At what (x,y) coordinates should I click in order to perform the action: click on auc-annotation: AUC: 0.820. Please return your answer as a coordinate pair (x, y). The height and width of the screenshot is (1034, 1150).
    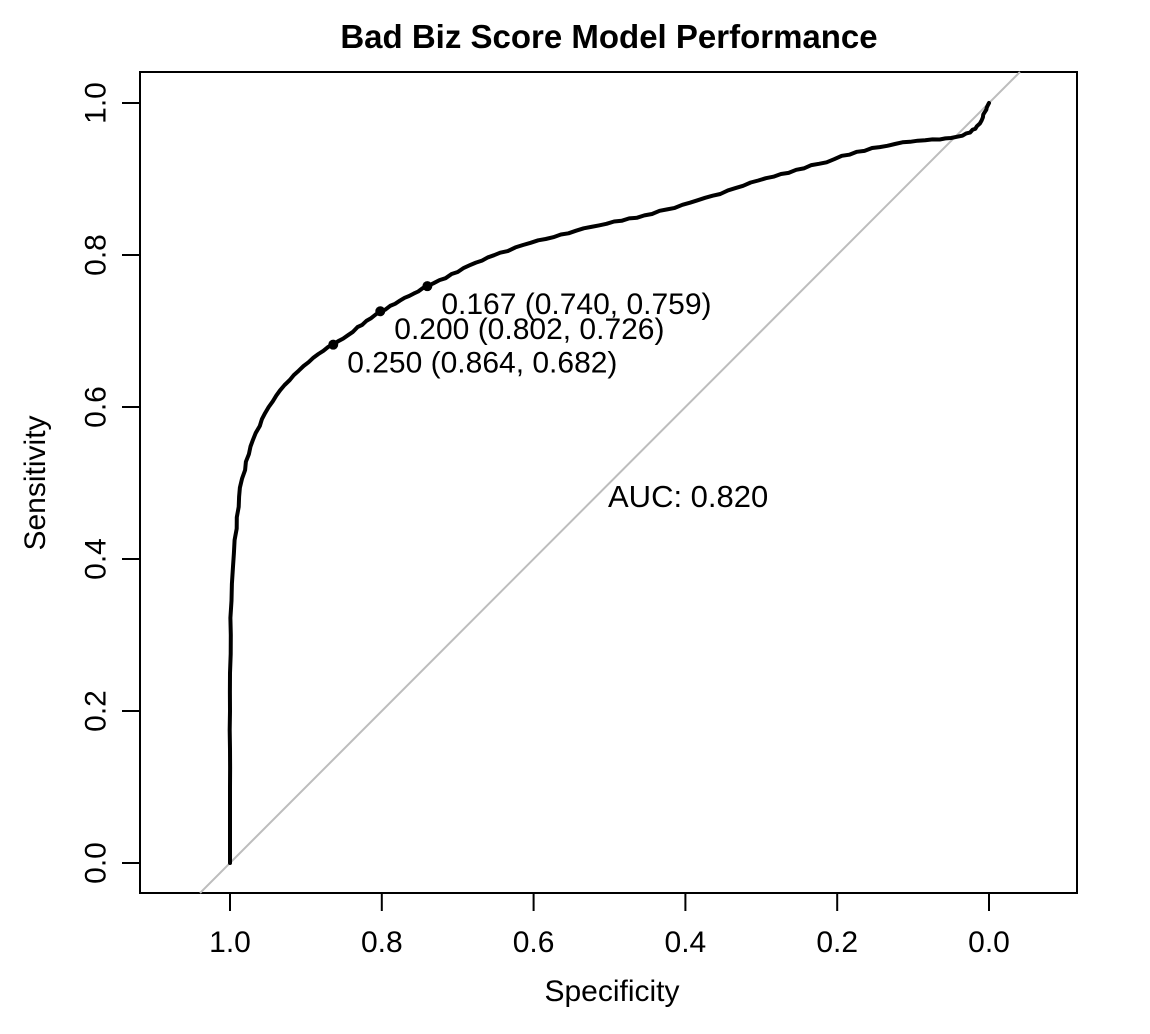
    Looking at the image, I should click on (688, 496).